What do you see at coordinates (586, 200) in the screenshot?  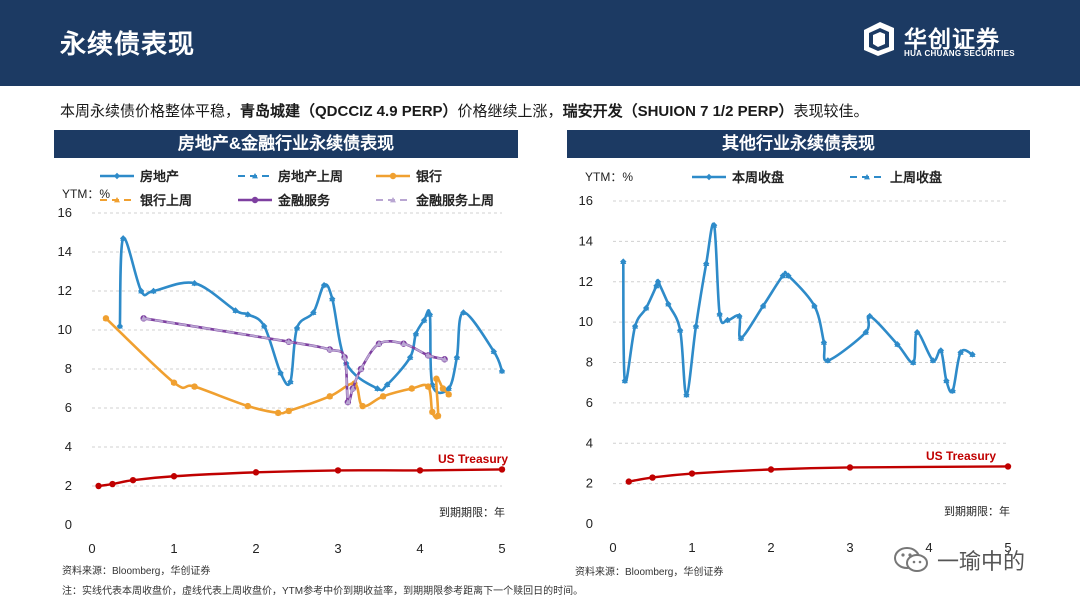 I see `chart2-y-tick-label: 16` at bounding box center [586, 200].